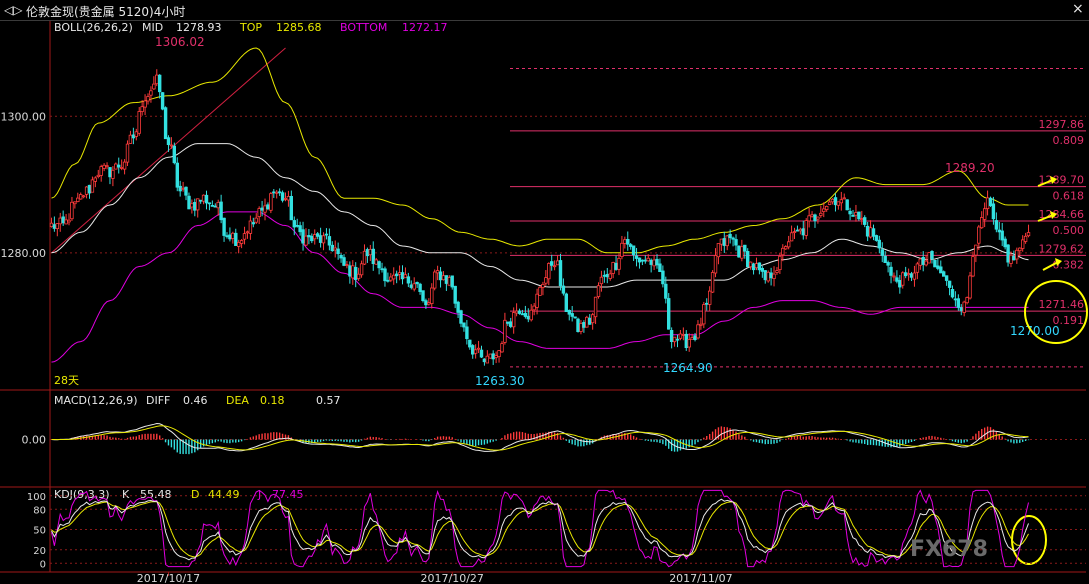  Describe the element at coordinates (36, 497) in the screenshot. I see `y-tick-label: 100` at that location.